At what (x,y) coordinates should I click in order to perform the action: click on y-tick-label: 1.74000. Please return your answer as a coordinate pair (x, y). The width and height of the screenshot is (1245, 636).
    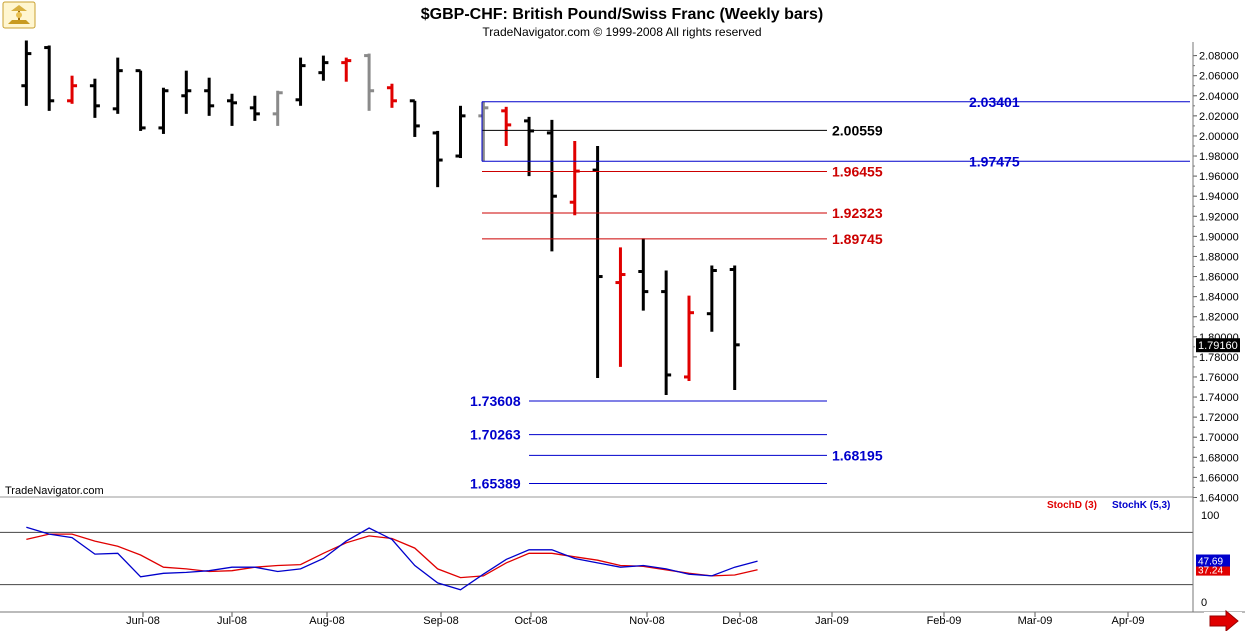
    Looking at the image, I should click on (1219, 398).